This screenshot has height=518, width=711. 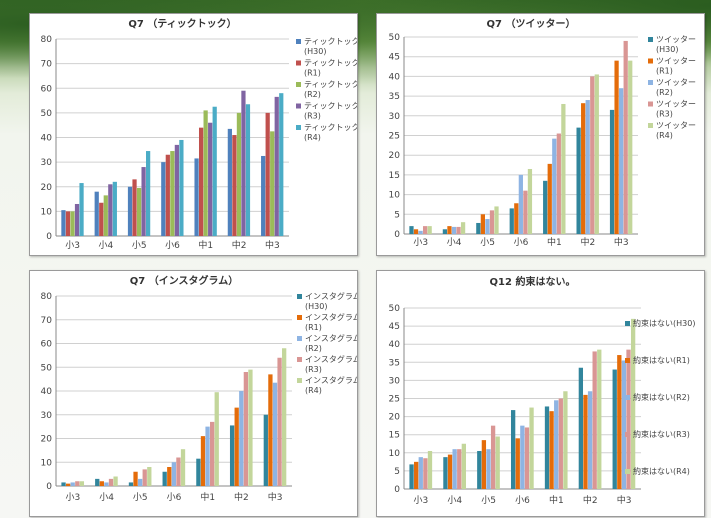 What do you see at coordinates (533, 281) in the screenshot?
I see `chart-title: Q12 約束はない。` at bounding box center [533, 281].